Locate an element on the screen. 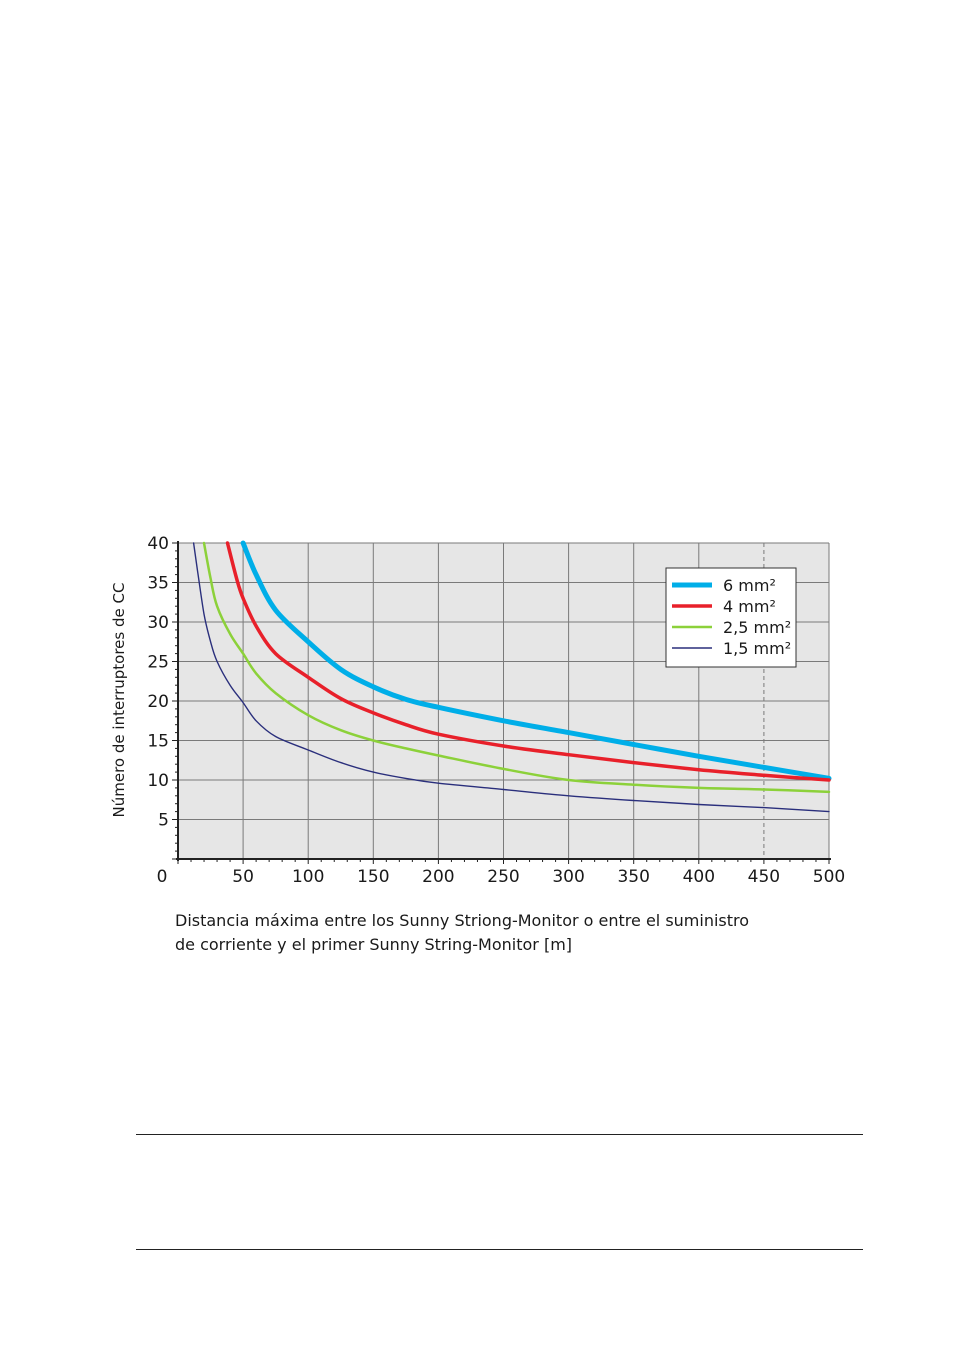  x-tick-label: 500 is located at coordinates (829, 877).